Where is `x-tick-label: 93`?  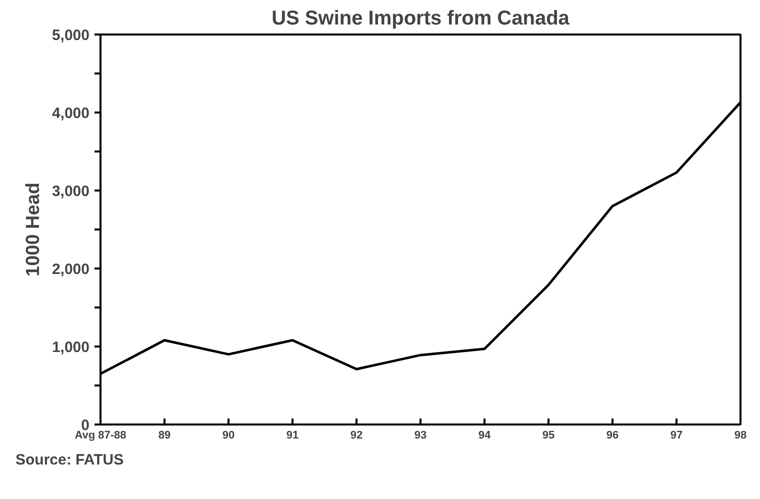 x-tick-label: 93 is located at coordinates (420, 436).